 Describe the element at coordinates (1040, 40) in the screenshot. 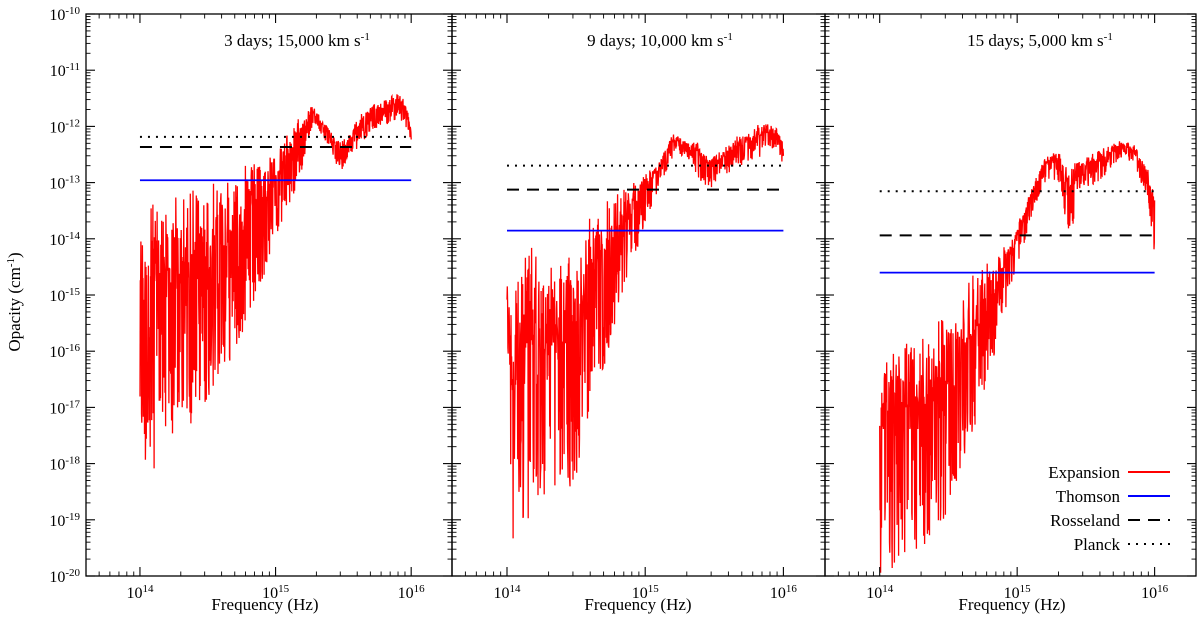

I see `panel-title: 15 days; 5,000 km s-1` at that location.